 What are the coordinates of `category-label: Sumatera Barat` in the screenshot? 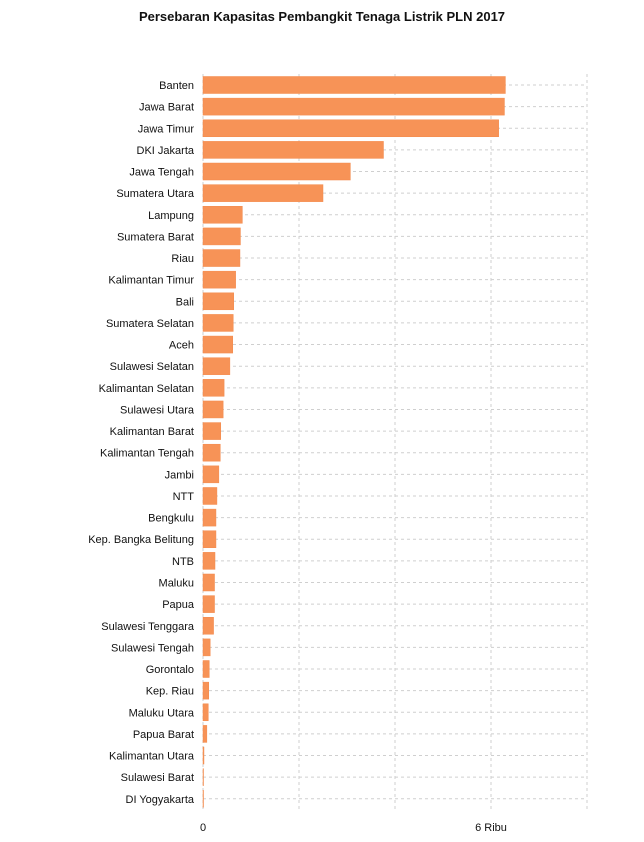 It's located at (155, 237).